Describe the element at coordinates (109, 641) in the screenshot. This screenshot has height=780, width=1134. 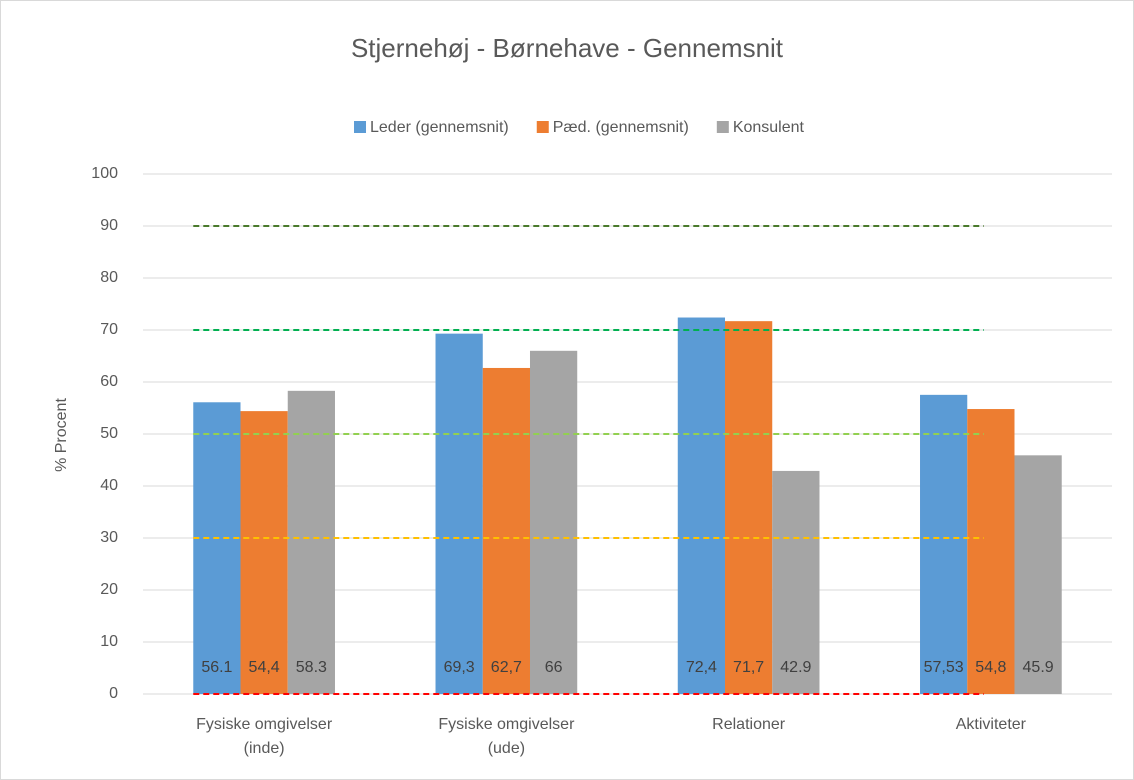
I see `y-tick-label: 10` at that location.